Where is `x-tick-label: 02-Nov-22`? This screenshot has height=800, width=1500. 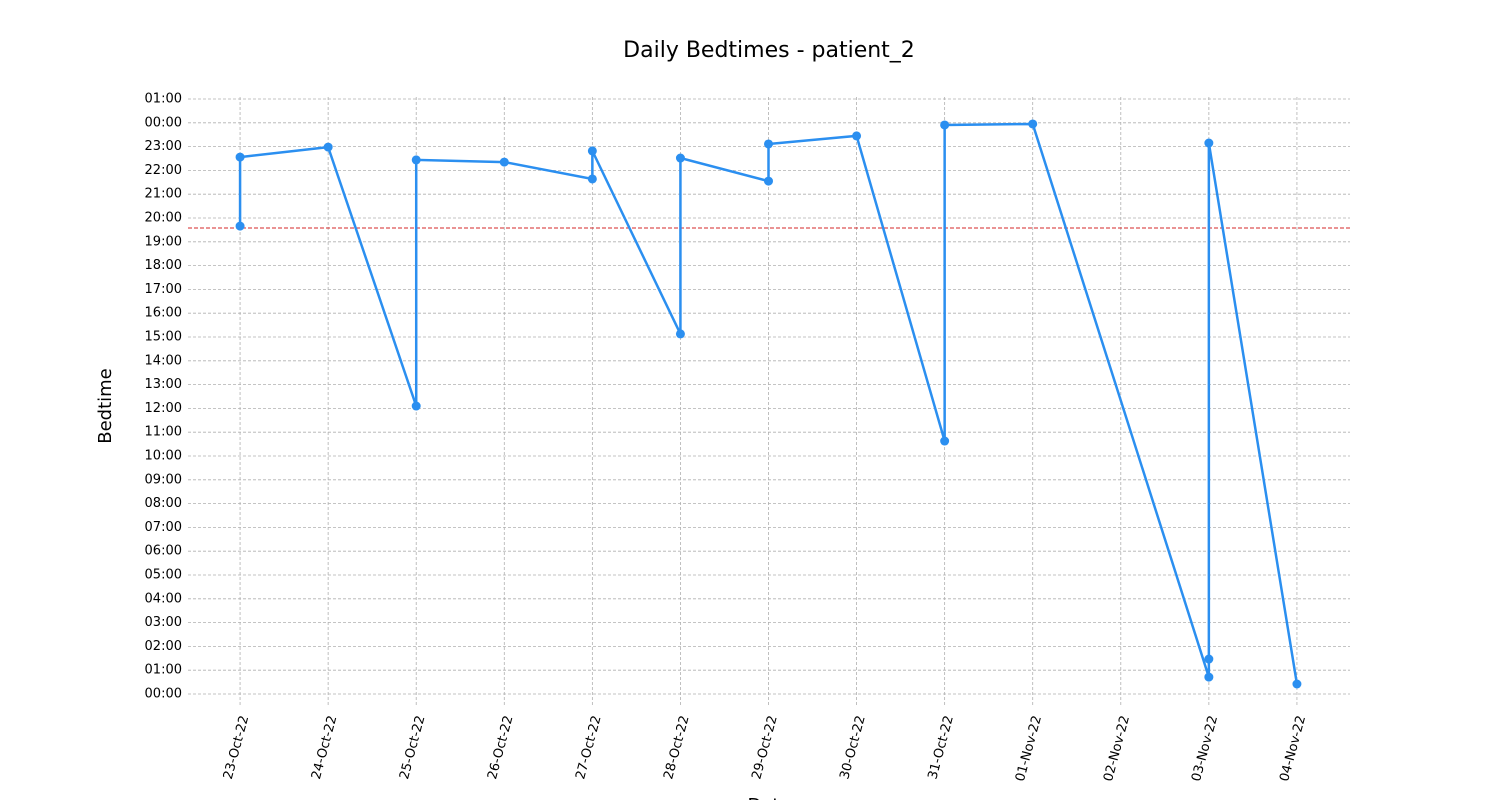
x-tick-label: 02-Nov-22 is located at coordinates (1117, 748).